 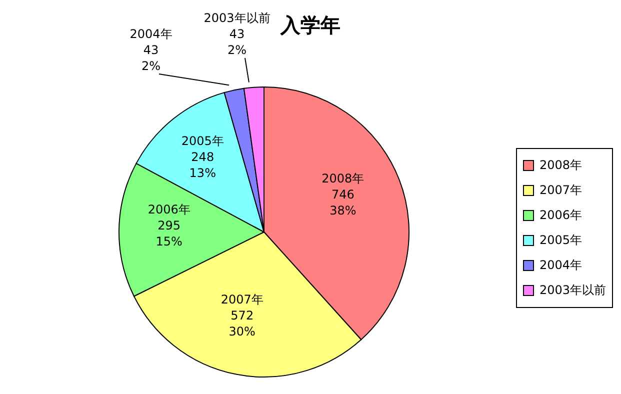 I want to click on slice-label: 2007年, so click(x=242, y=299).